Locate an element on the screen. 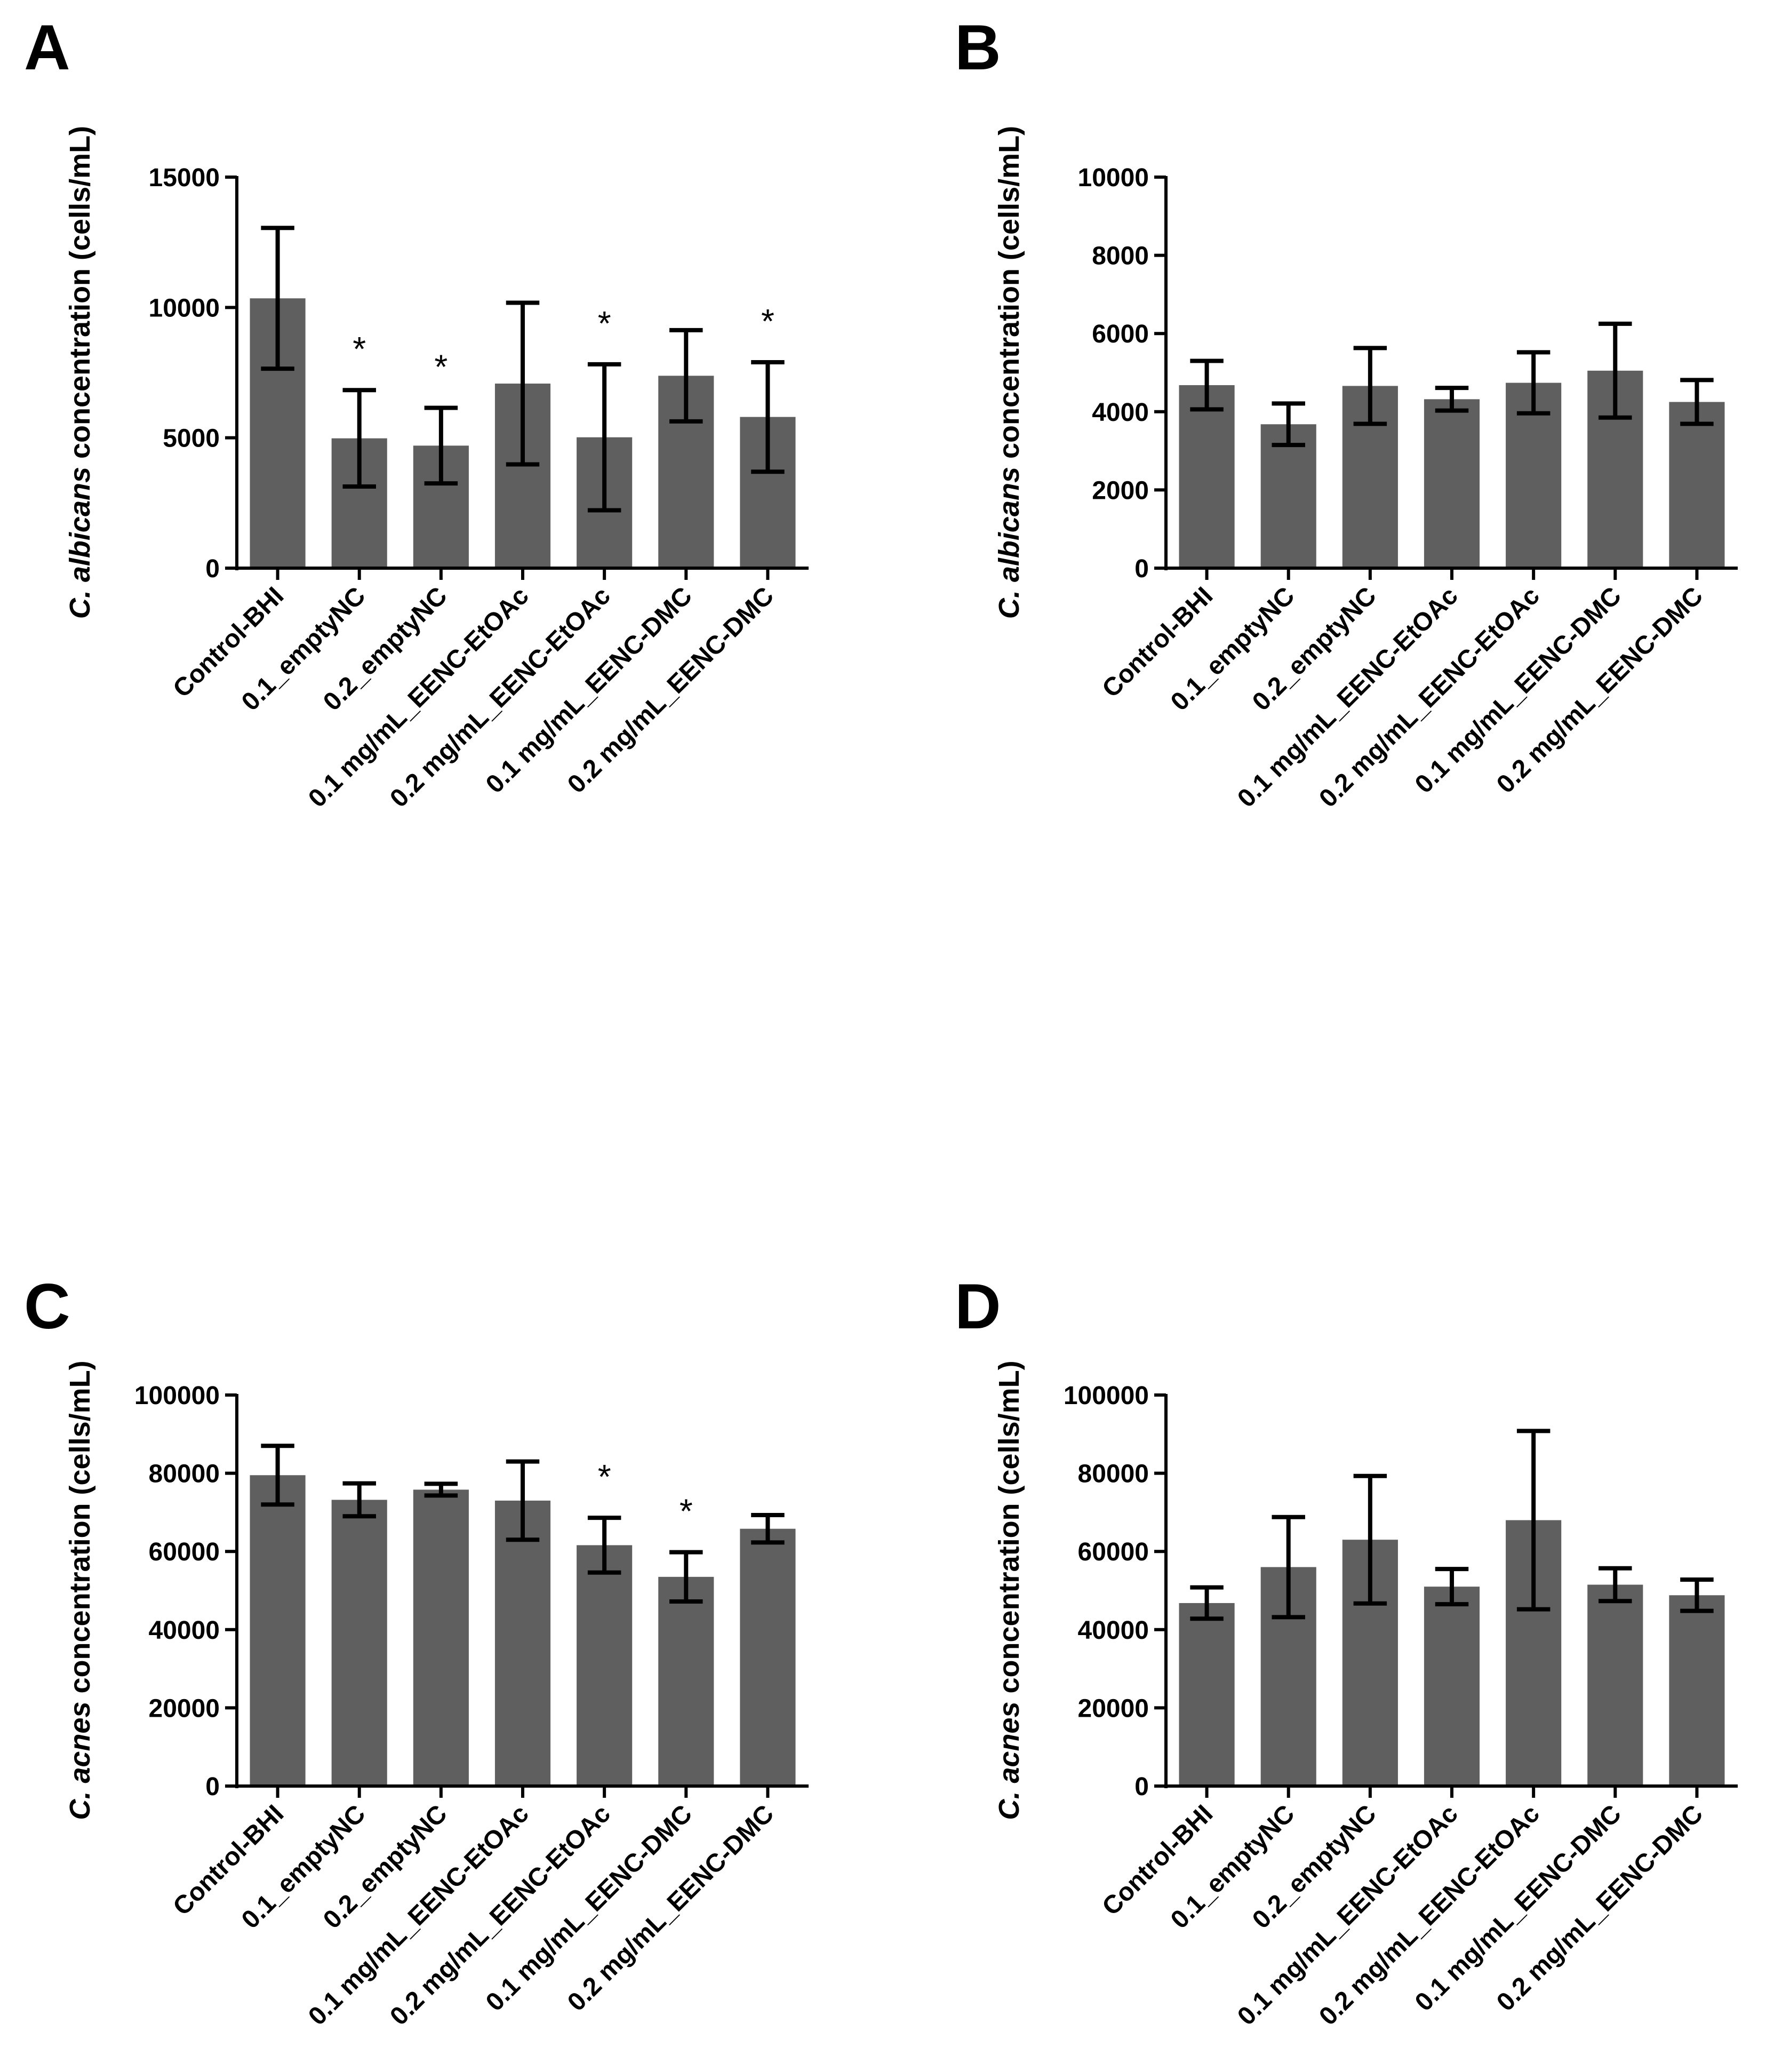  y-tick-label: 8000 is located at coordinates (1120, 256).